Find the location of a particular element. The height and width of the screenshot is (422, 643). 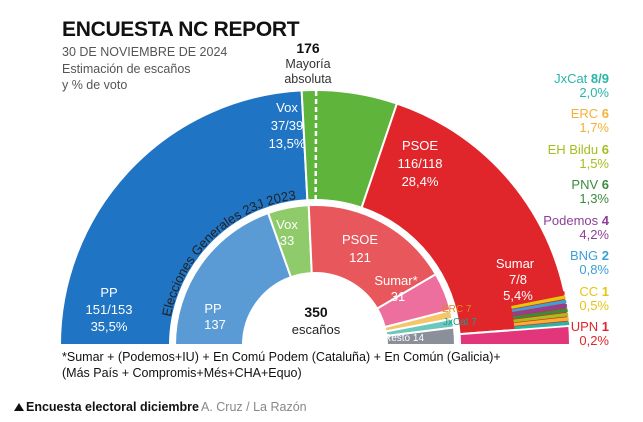

center-total: 350 is located at coordinates (316, 312).